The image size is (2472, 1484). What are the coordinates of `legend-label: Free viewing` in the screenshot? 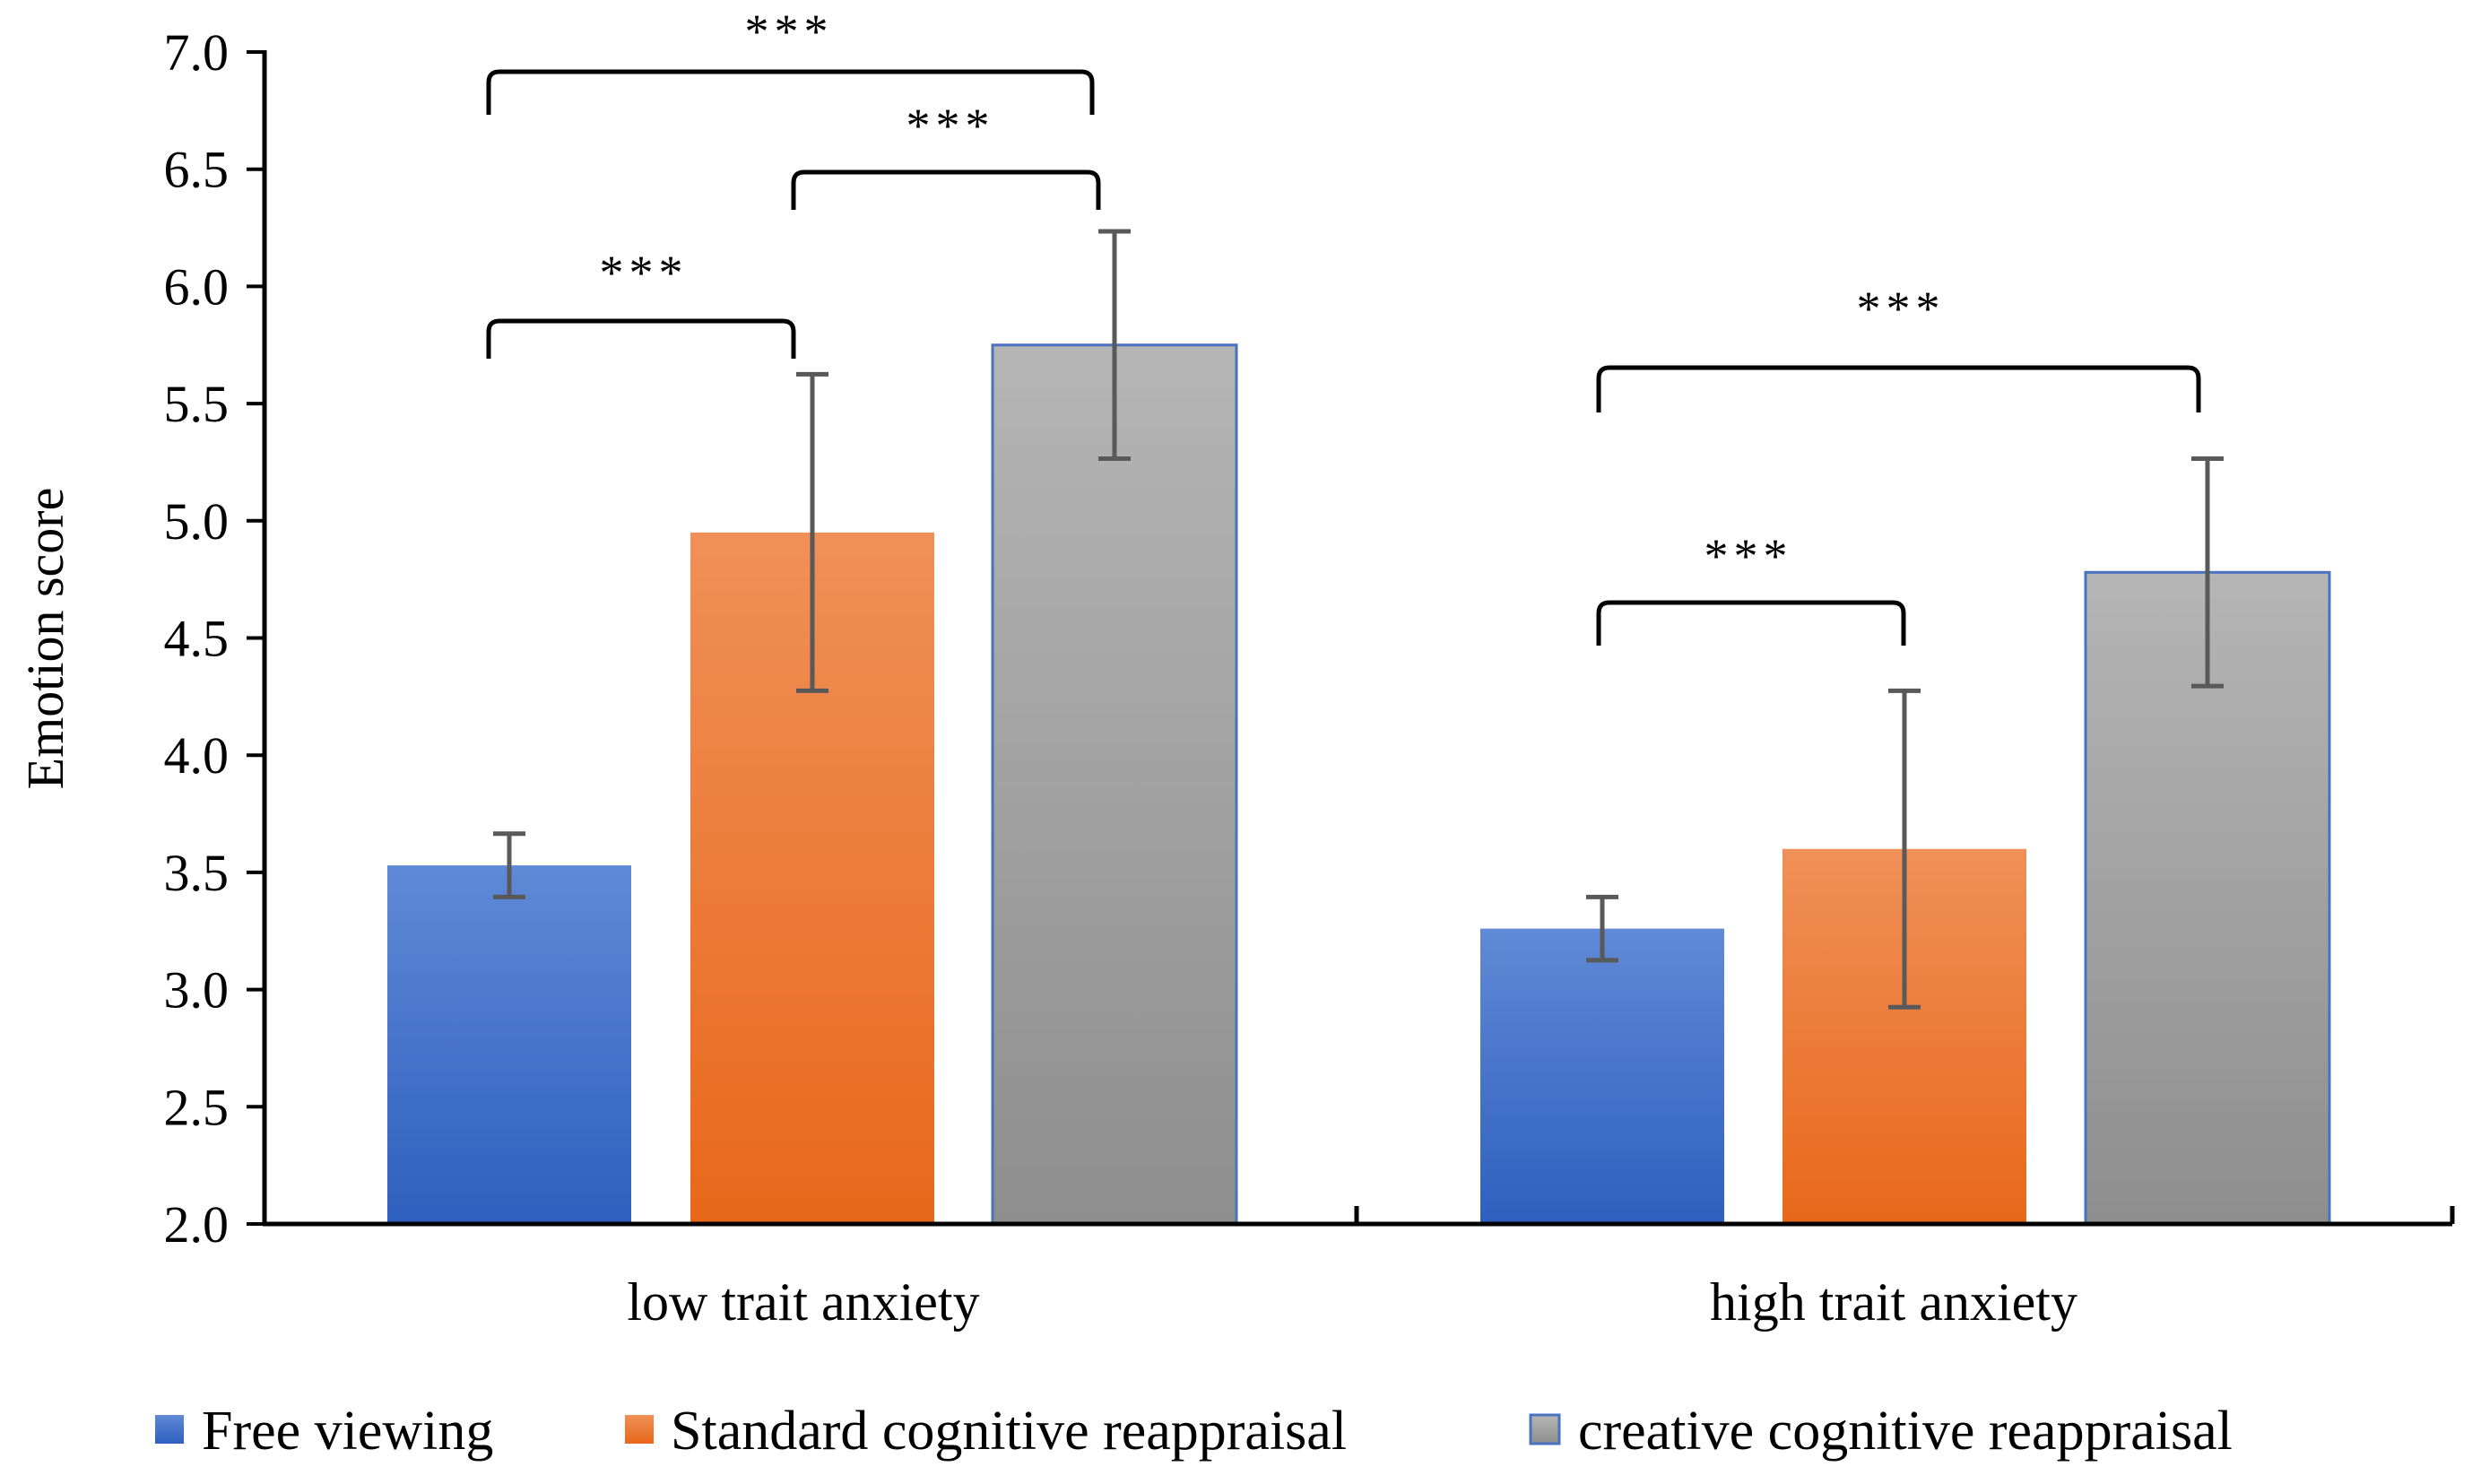 It's located at (347, 1431).